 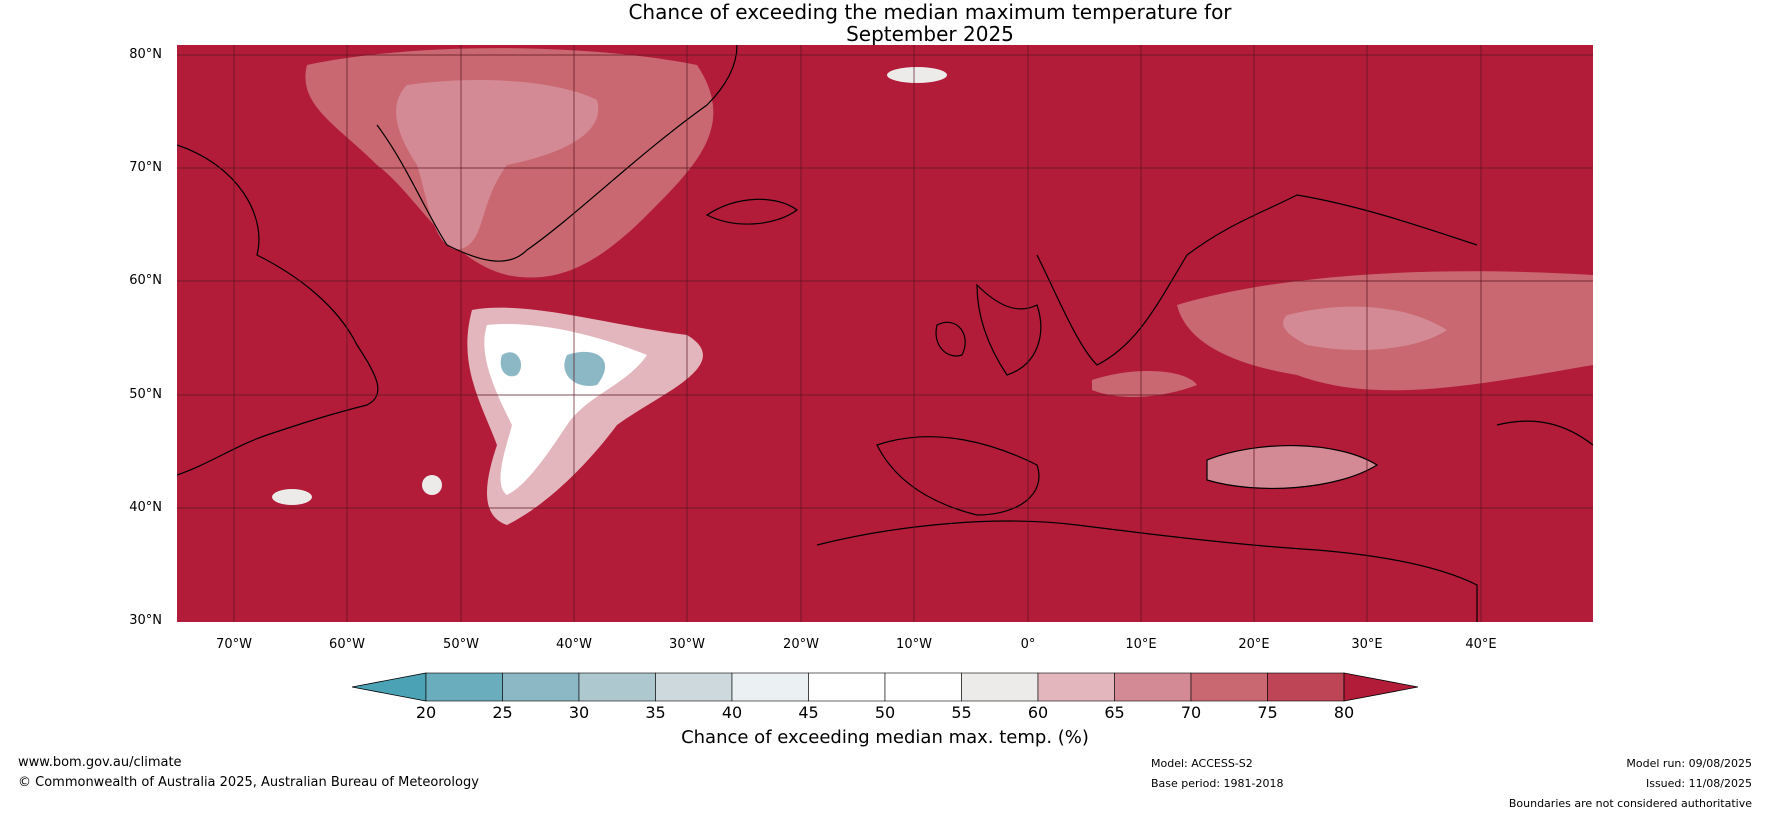 What do you see at coordinates (511, 364) in the screenshot?
I see `atlantic-anomaly-cool1` at bounding box center [511, 364].